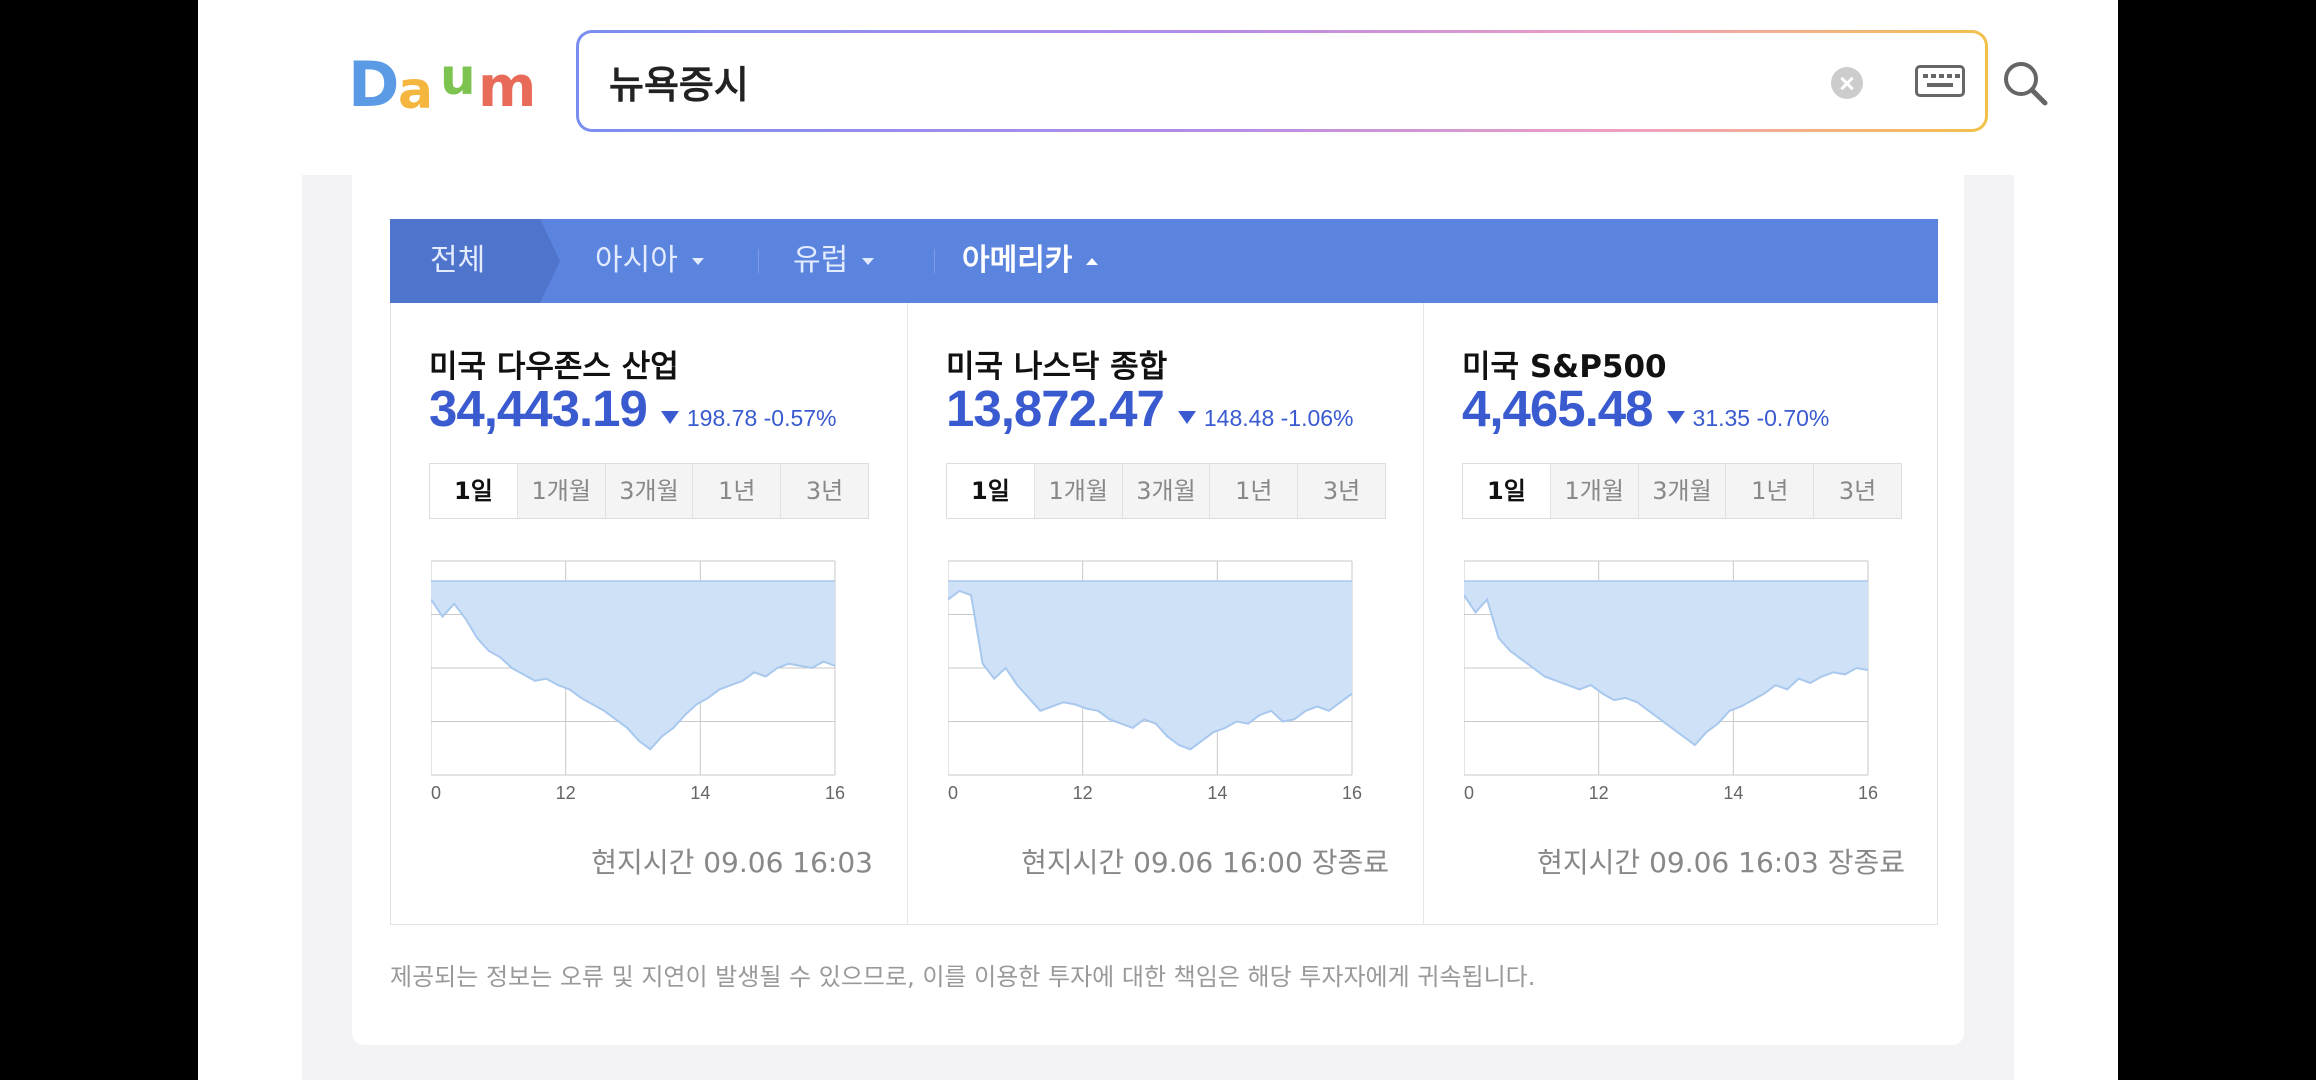 This screenshot has height=1080, width=2316. Describe the element at coordinates (732, 861) in the screenshot. I see `updated-time: 현지시간 09.06 16:03` at that location.